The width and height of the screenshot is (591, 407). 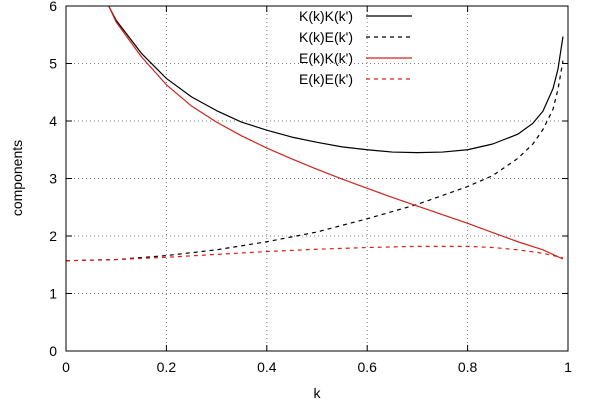 I want to click on x-tick-label: 0.8, so click(x=468, y=367).